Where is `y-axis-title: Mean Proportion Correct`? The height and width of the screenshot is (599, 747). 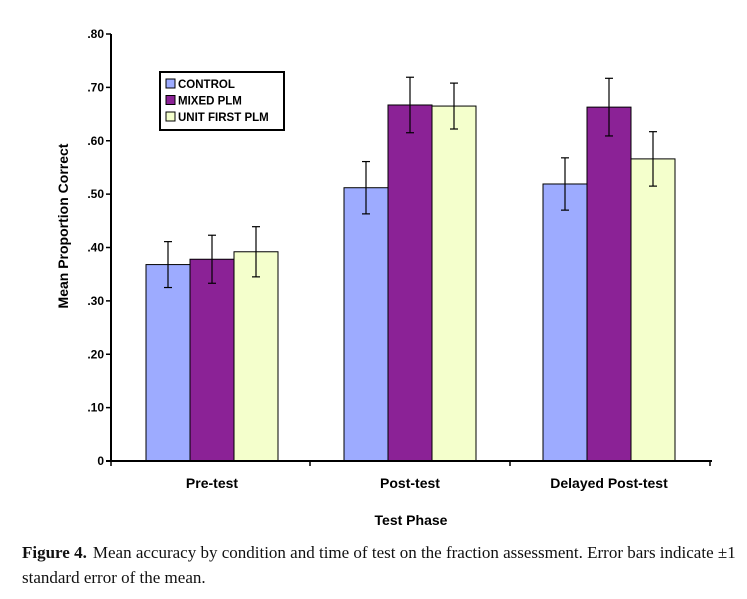
y-axis-title: Mean Proportion Correct is located at coordinates (63, 225).